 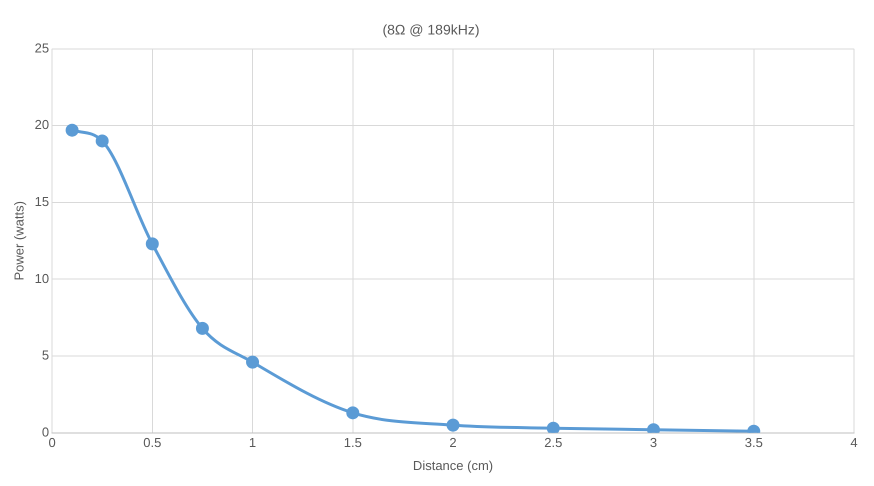 What do you see at coordinates (854, 442) in the screenshot?
I see `x-tick-label: 4` at bounding box center [854, 442].